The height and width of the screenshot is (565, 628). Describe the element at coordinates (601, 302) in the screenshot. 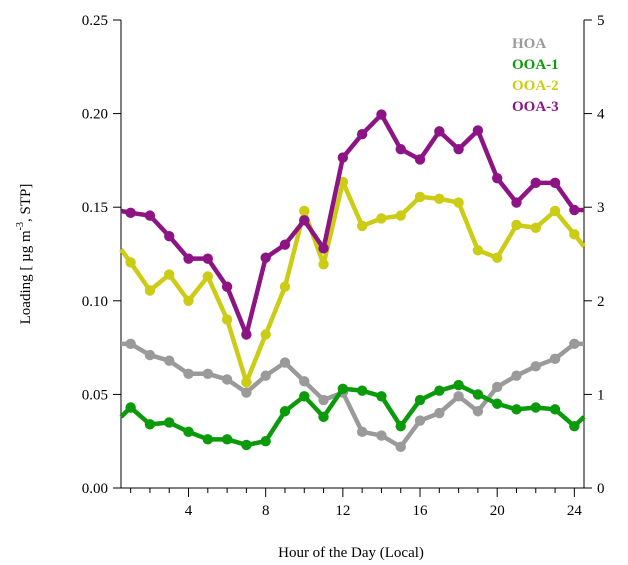

I see `y-right-tick-label: 2` at that location.